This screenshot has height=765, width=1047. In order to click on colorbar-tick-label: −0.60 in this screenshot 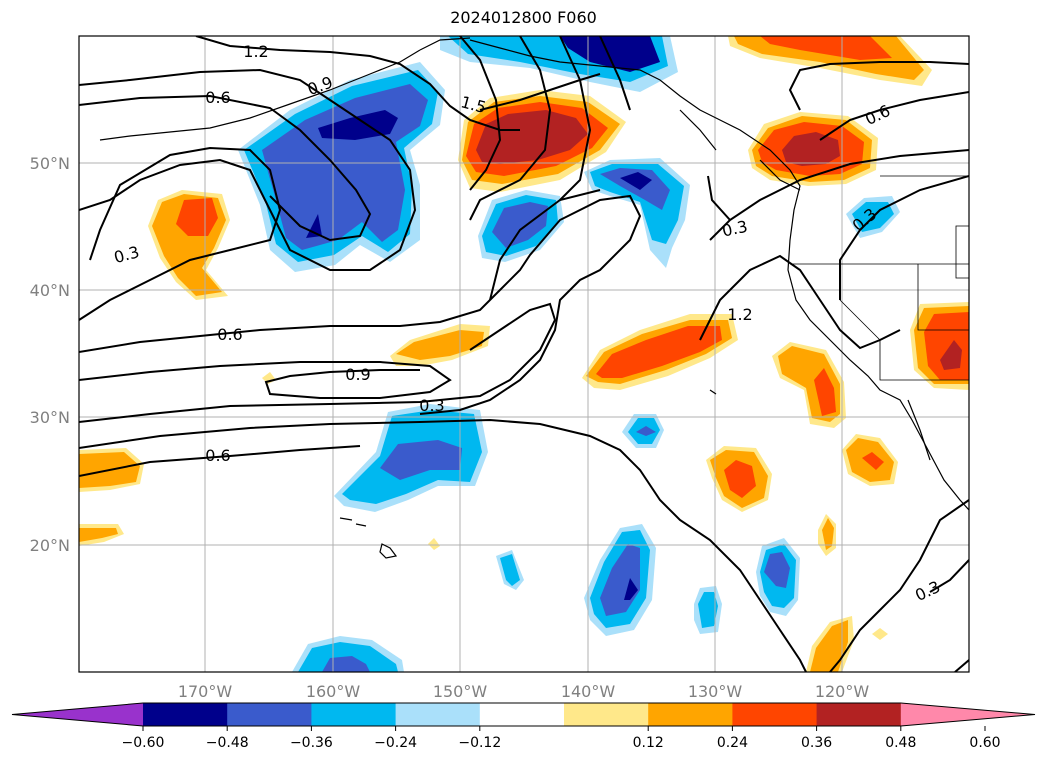, I will do `click(143, 743)`.